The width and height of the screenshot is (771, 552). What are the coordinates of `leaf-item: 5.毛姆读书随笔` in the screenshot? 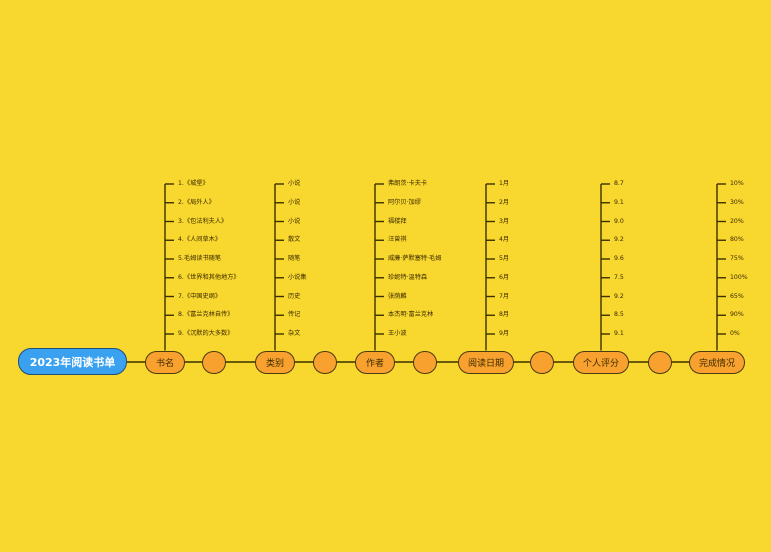 It's located at (200, 258).